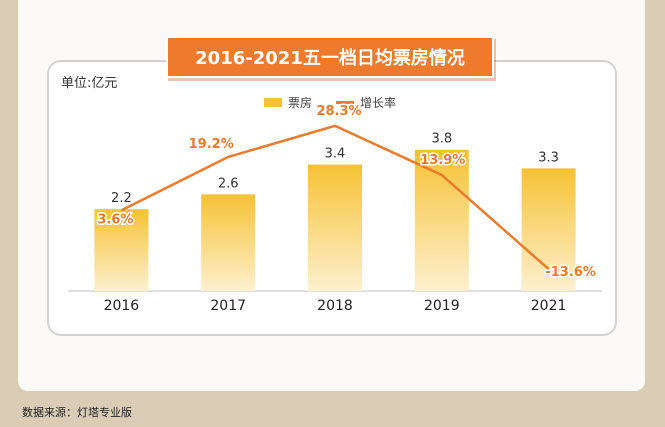 The height and width of the screenshot is (427, 665). I want to click on unit-label: 单位:亿元, so click(89, 83).